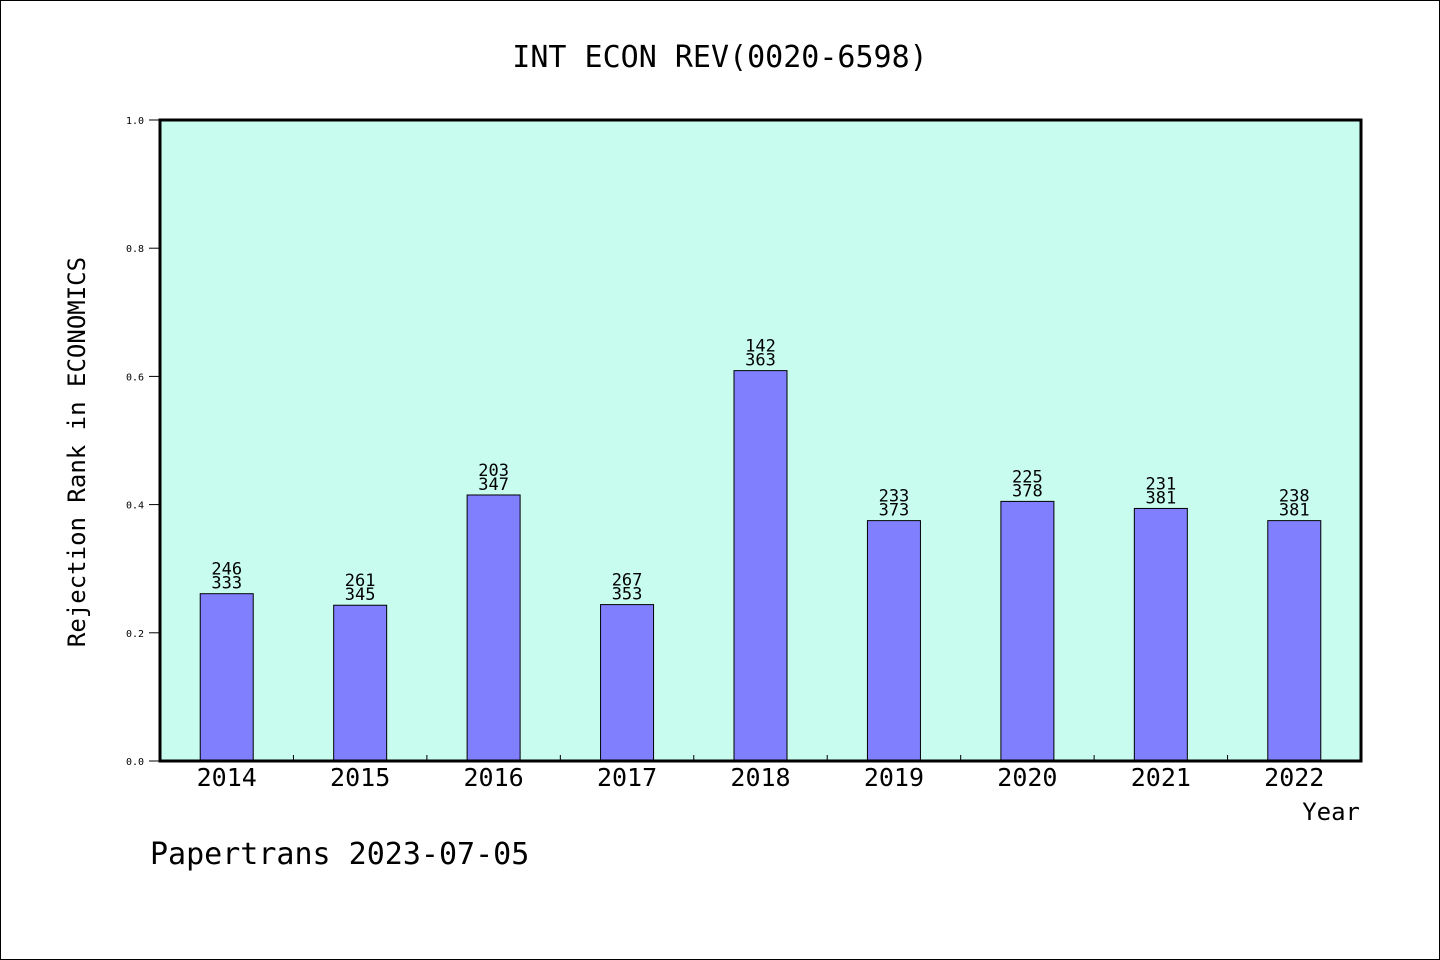 Image resolution: width=1440 pixels, height=960 pixels. Describe the element at coordinates (339, 854) in the screenshot. I see `watermark-text: Papertrans 2023-07-05` at that location.